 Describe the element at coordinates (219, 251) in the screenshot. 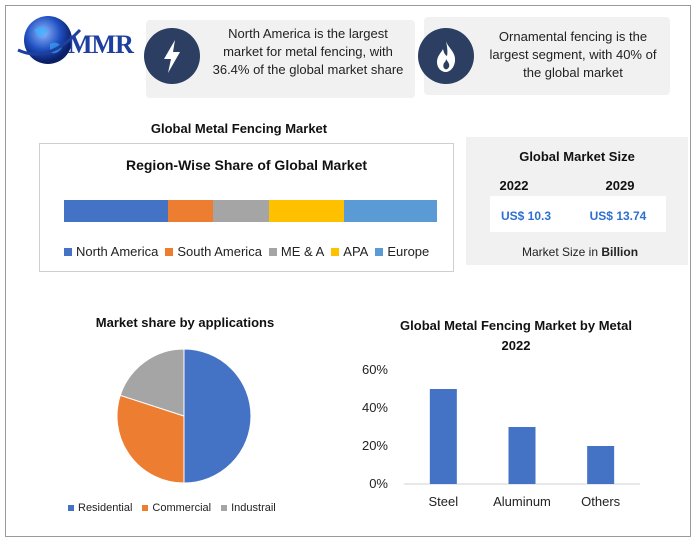

I see `legend-label: South America` at that location.